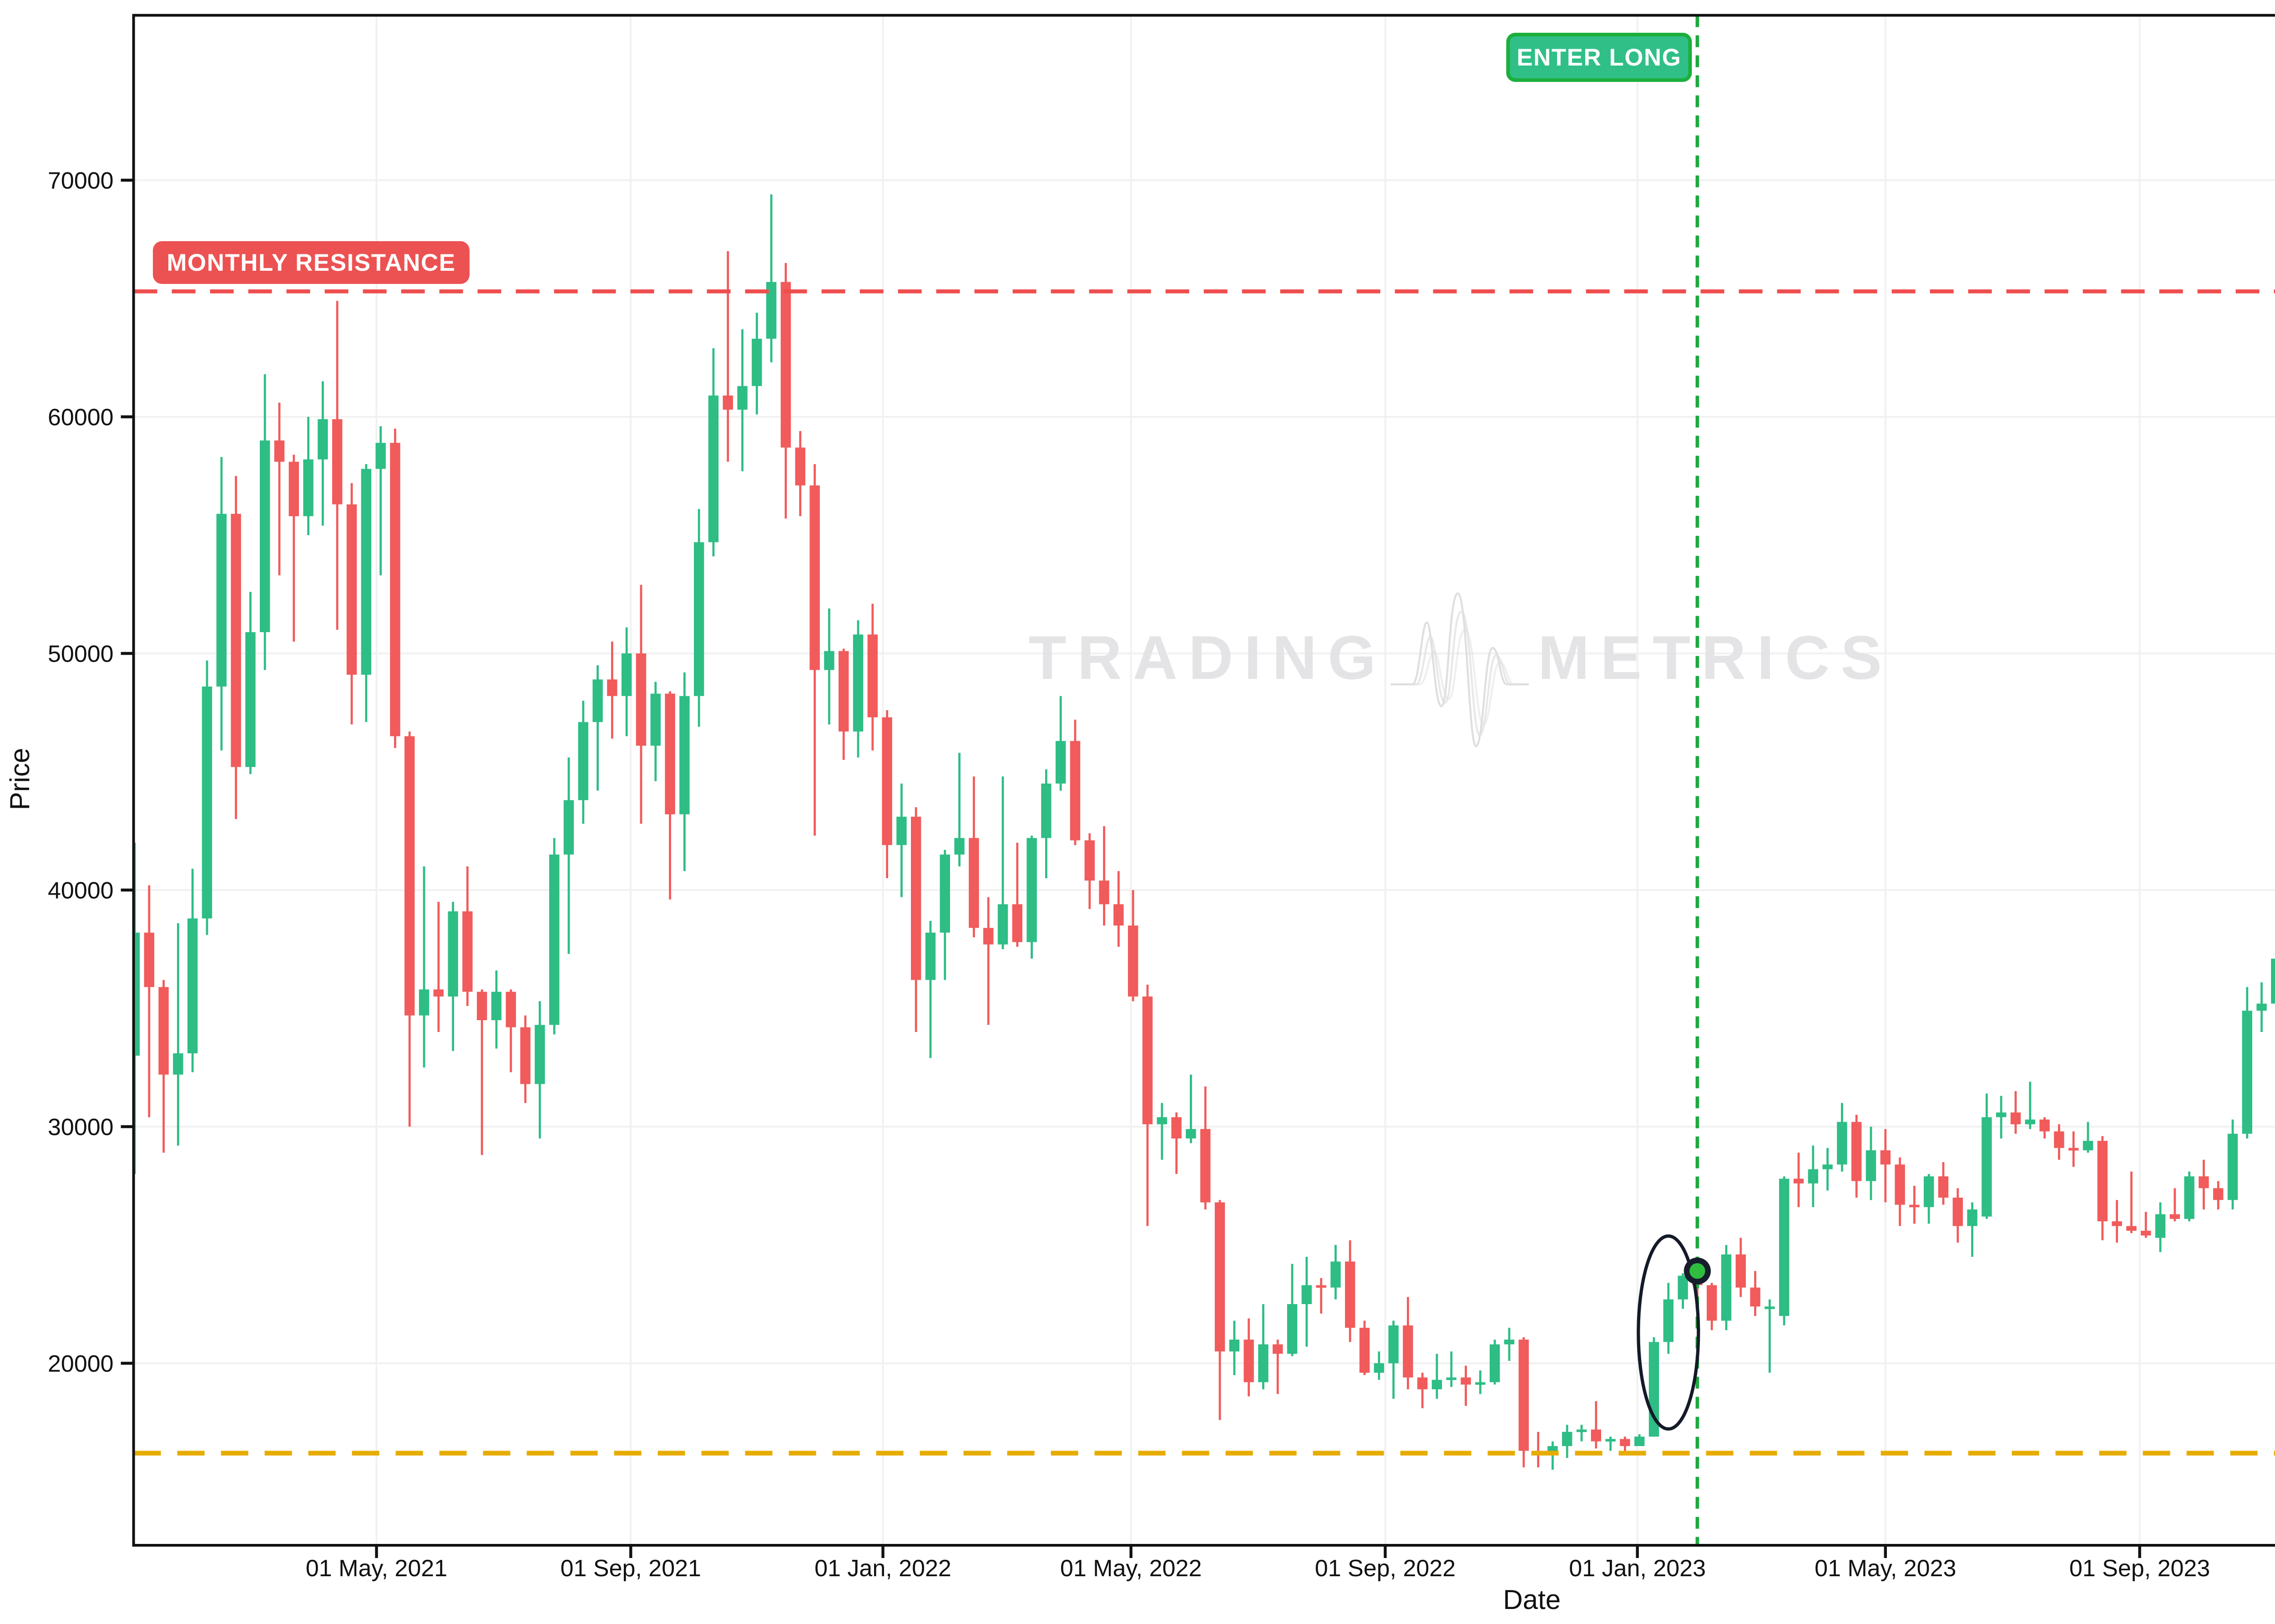 The width and height of the screenshot is (2275, 1624). Describe the element at coordinates (81, 1364) in the screenshot. I see `y-tick-label: 20000` at that location.